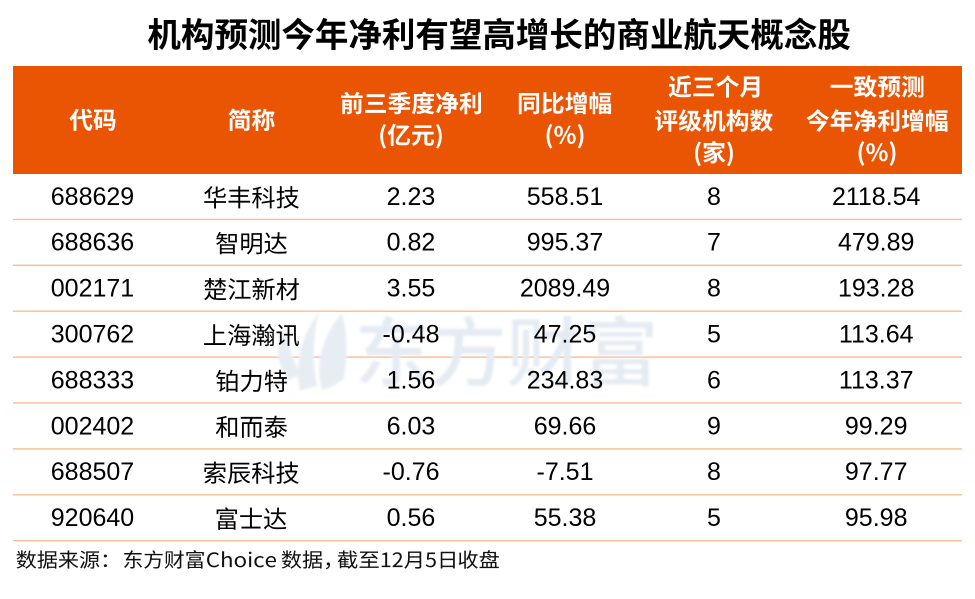 This screenshot has width=975, height=599. What do you see at coordinates (92, 518) in the screenshot?
I see `svg-text: 920640` at bounding box center [92, 518].